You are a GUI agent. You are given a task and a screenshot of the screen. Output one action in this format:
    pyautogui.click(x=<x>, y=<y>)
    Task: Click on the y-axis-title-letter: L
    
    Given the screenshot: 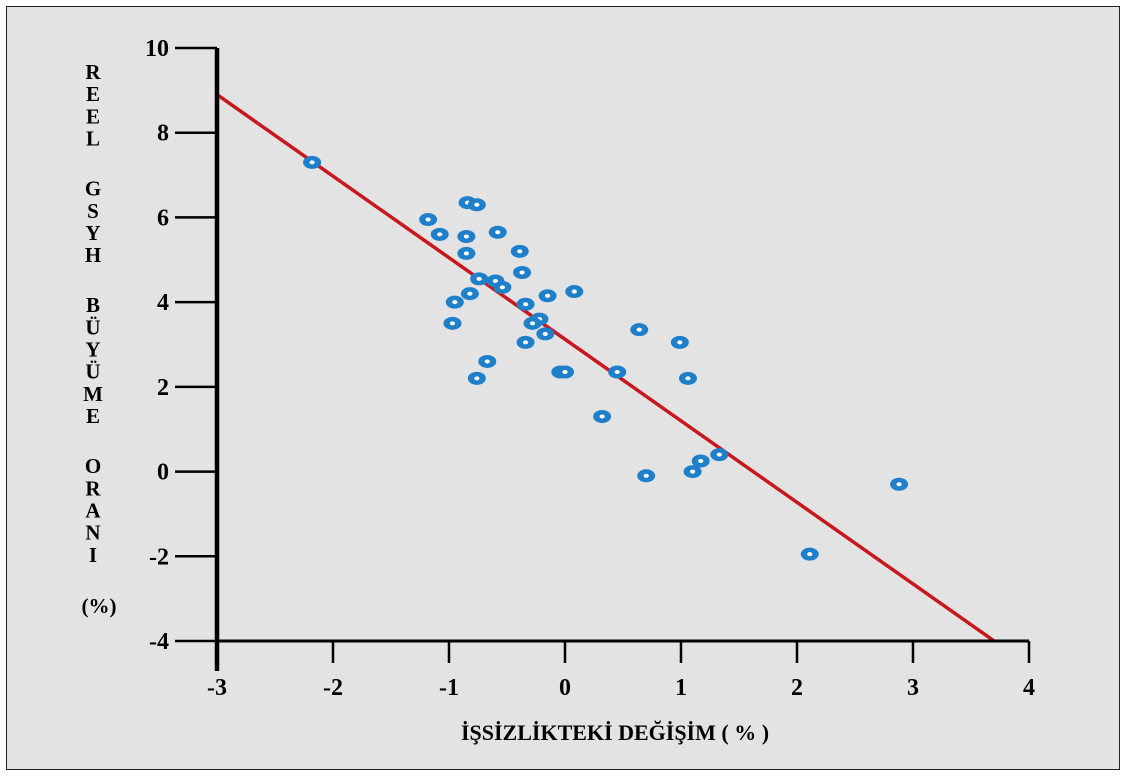 What is the action you would take?
    pyautogui.click(x=93, y=139)
    